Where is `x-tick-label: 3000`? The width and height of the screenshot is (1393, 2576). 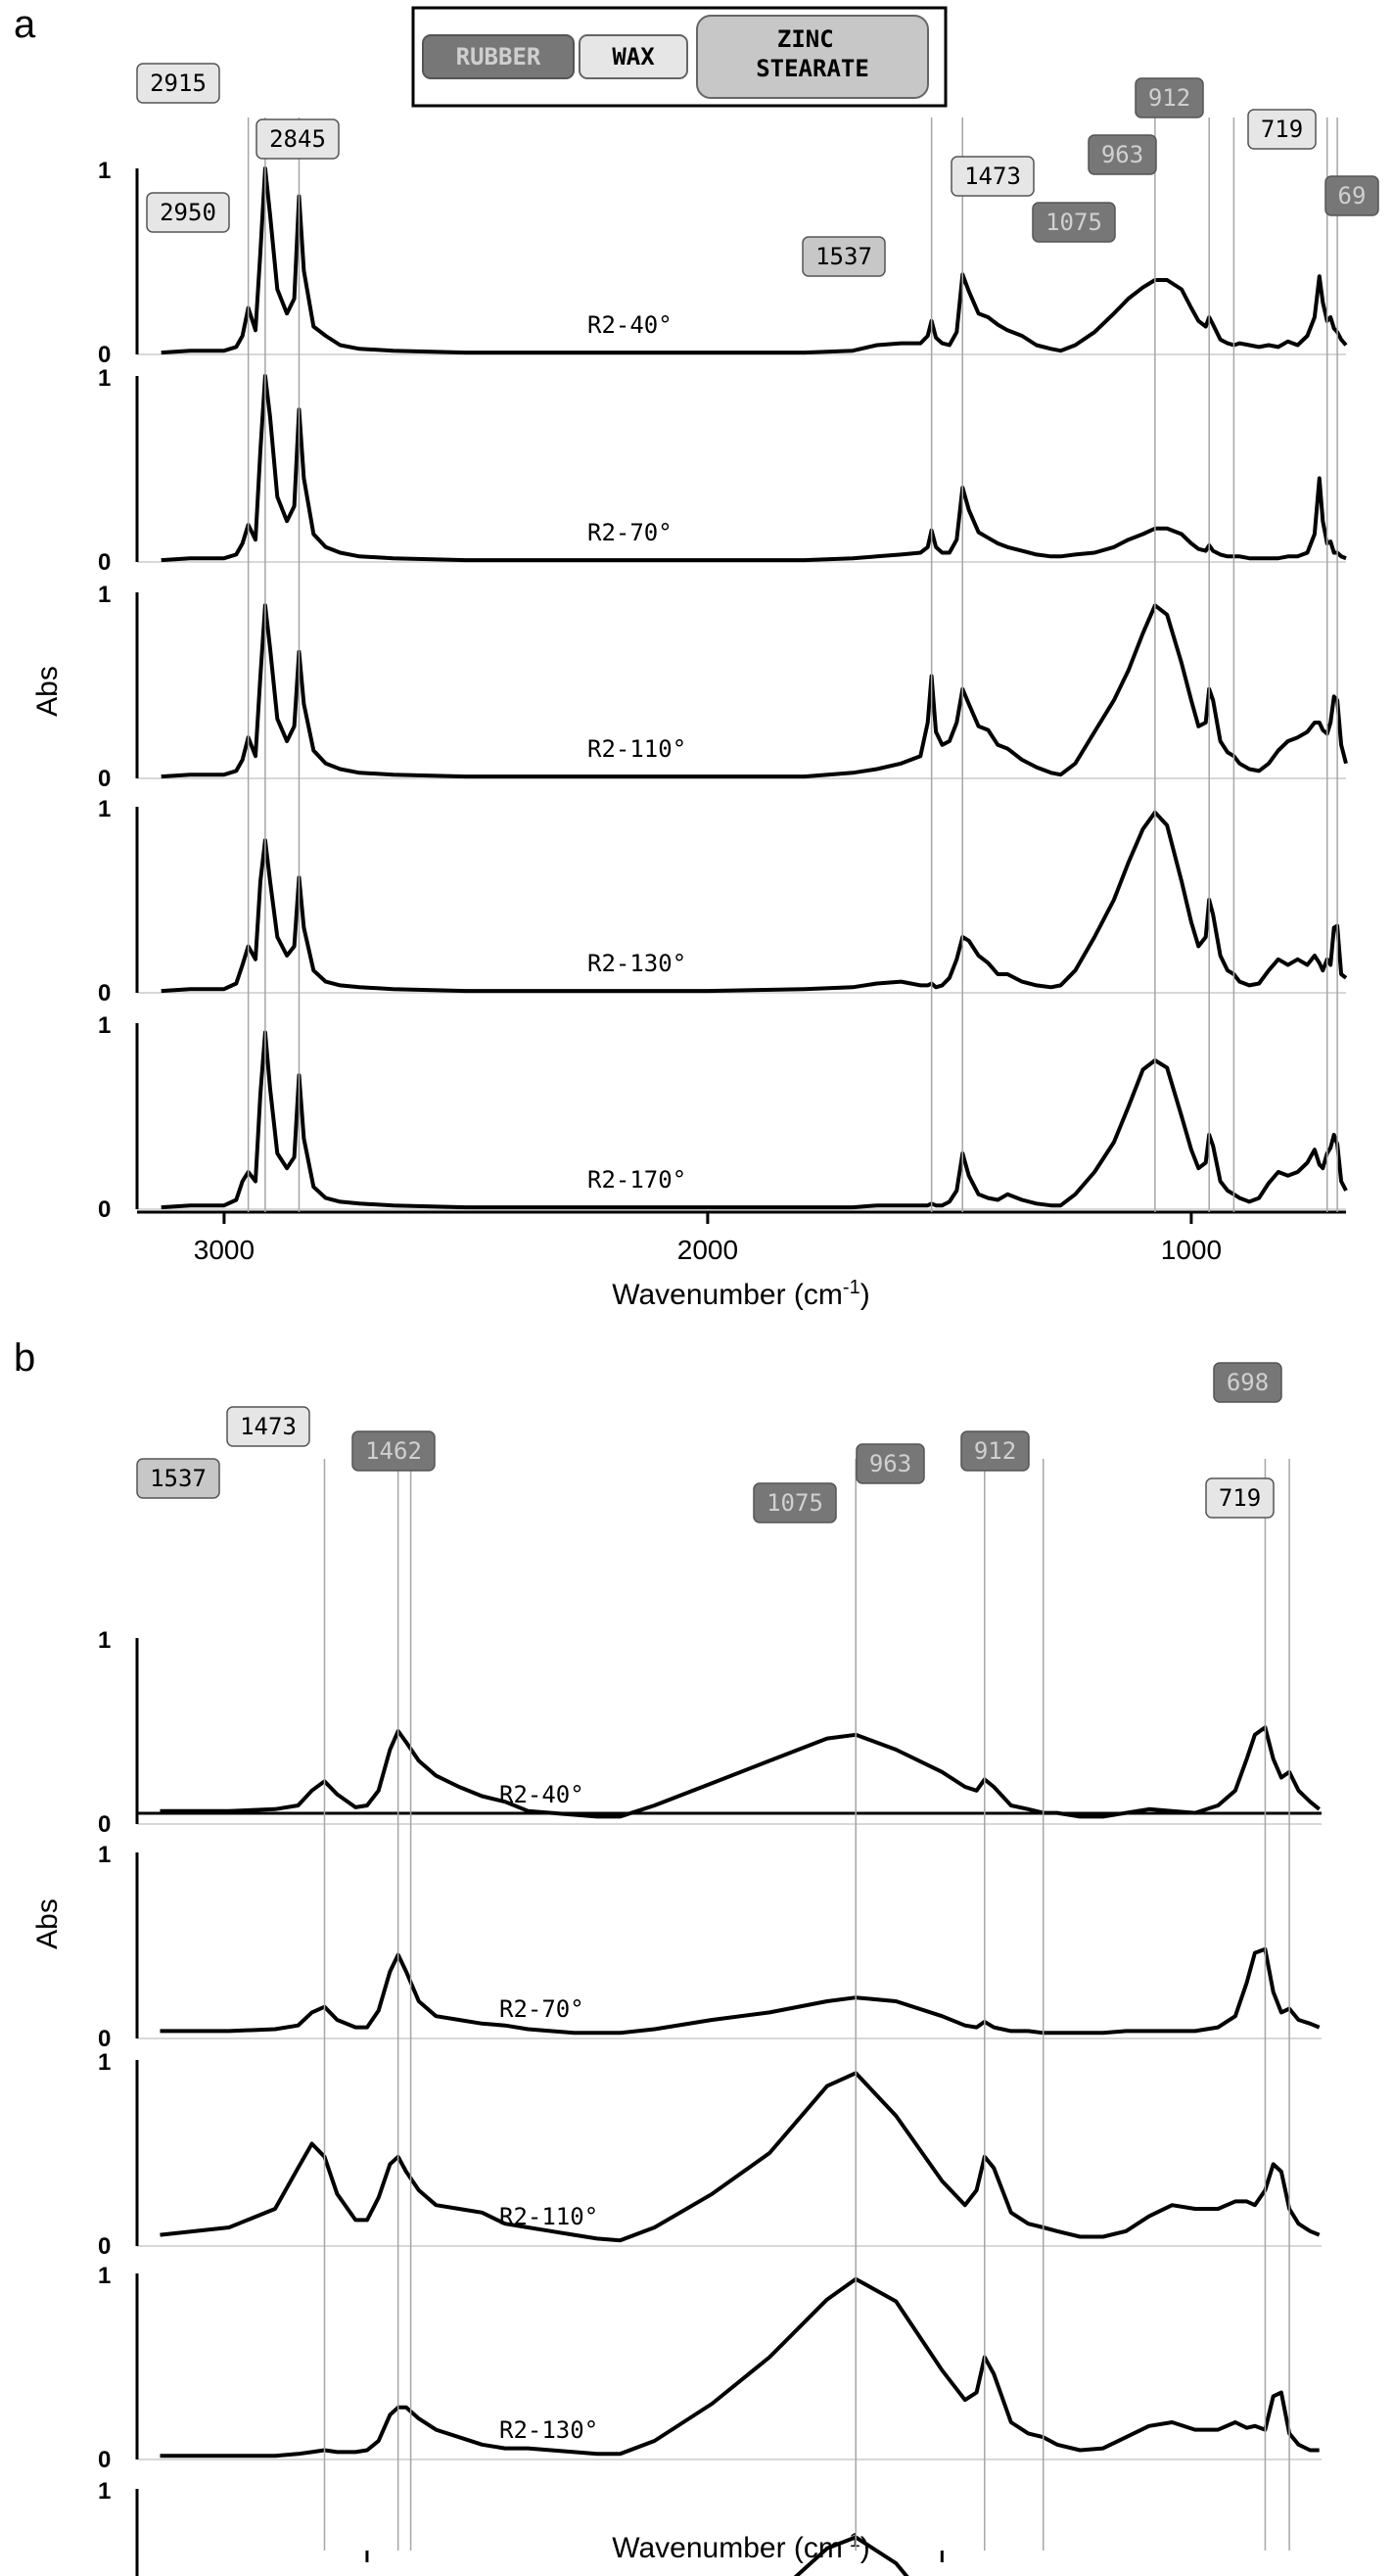
x-tick-label: 3000 is located at coordinates (224, 1250).